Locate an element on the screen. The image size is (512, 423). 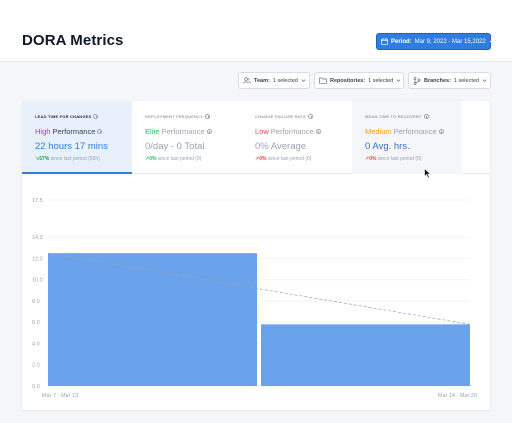
metric-label-text: LEAD TIME FOR CHANGES is located at coordinates (63, 116).